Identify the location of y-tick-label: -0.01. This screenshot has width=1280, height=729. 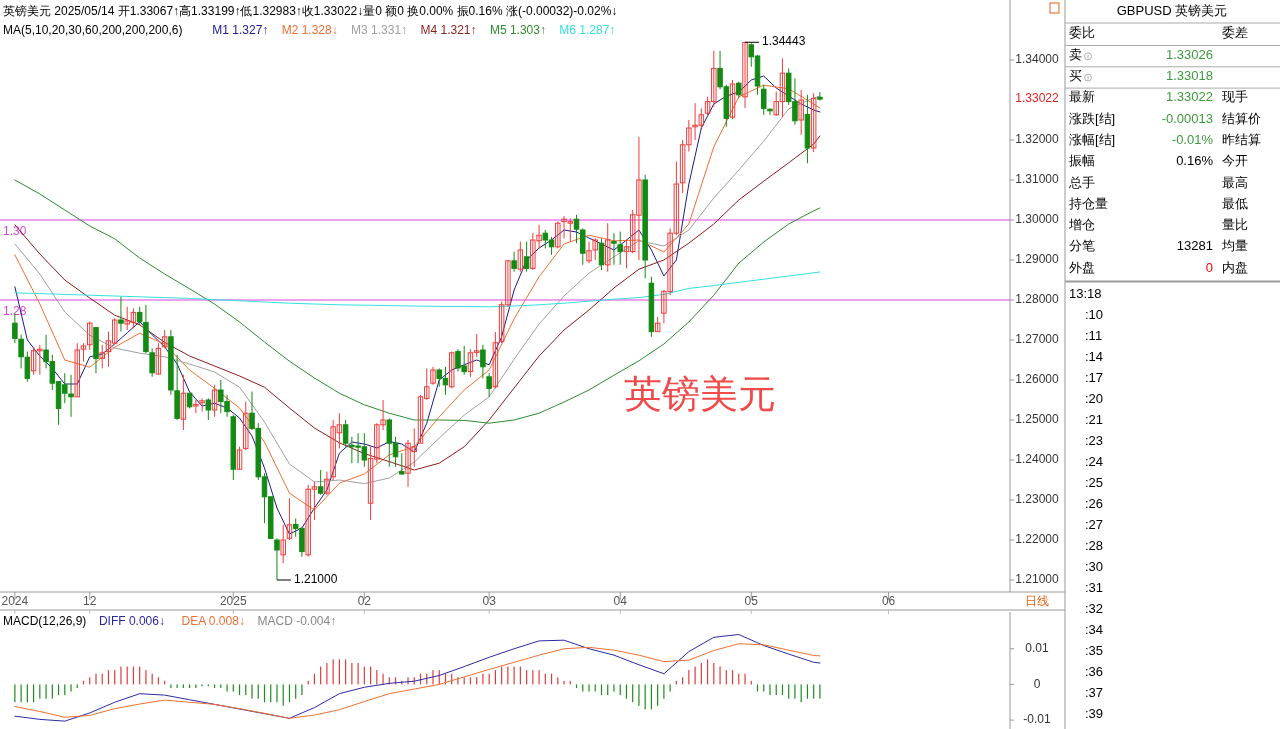
(1037, 719).